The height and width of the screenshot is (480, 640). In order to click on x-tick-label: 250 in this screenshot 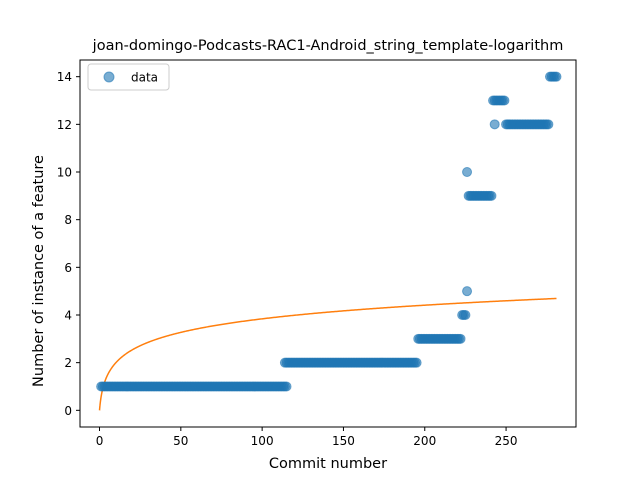, I will do `click(506, 441)`.